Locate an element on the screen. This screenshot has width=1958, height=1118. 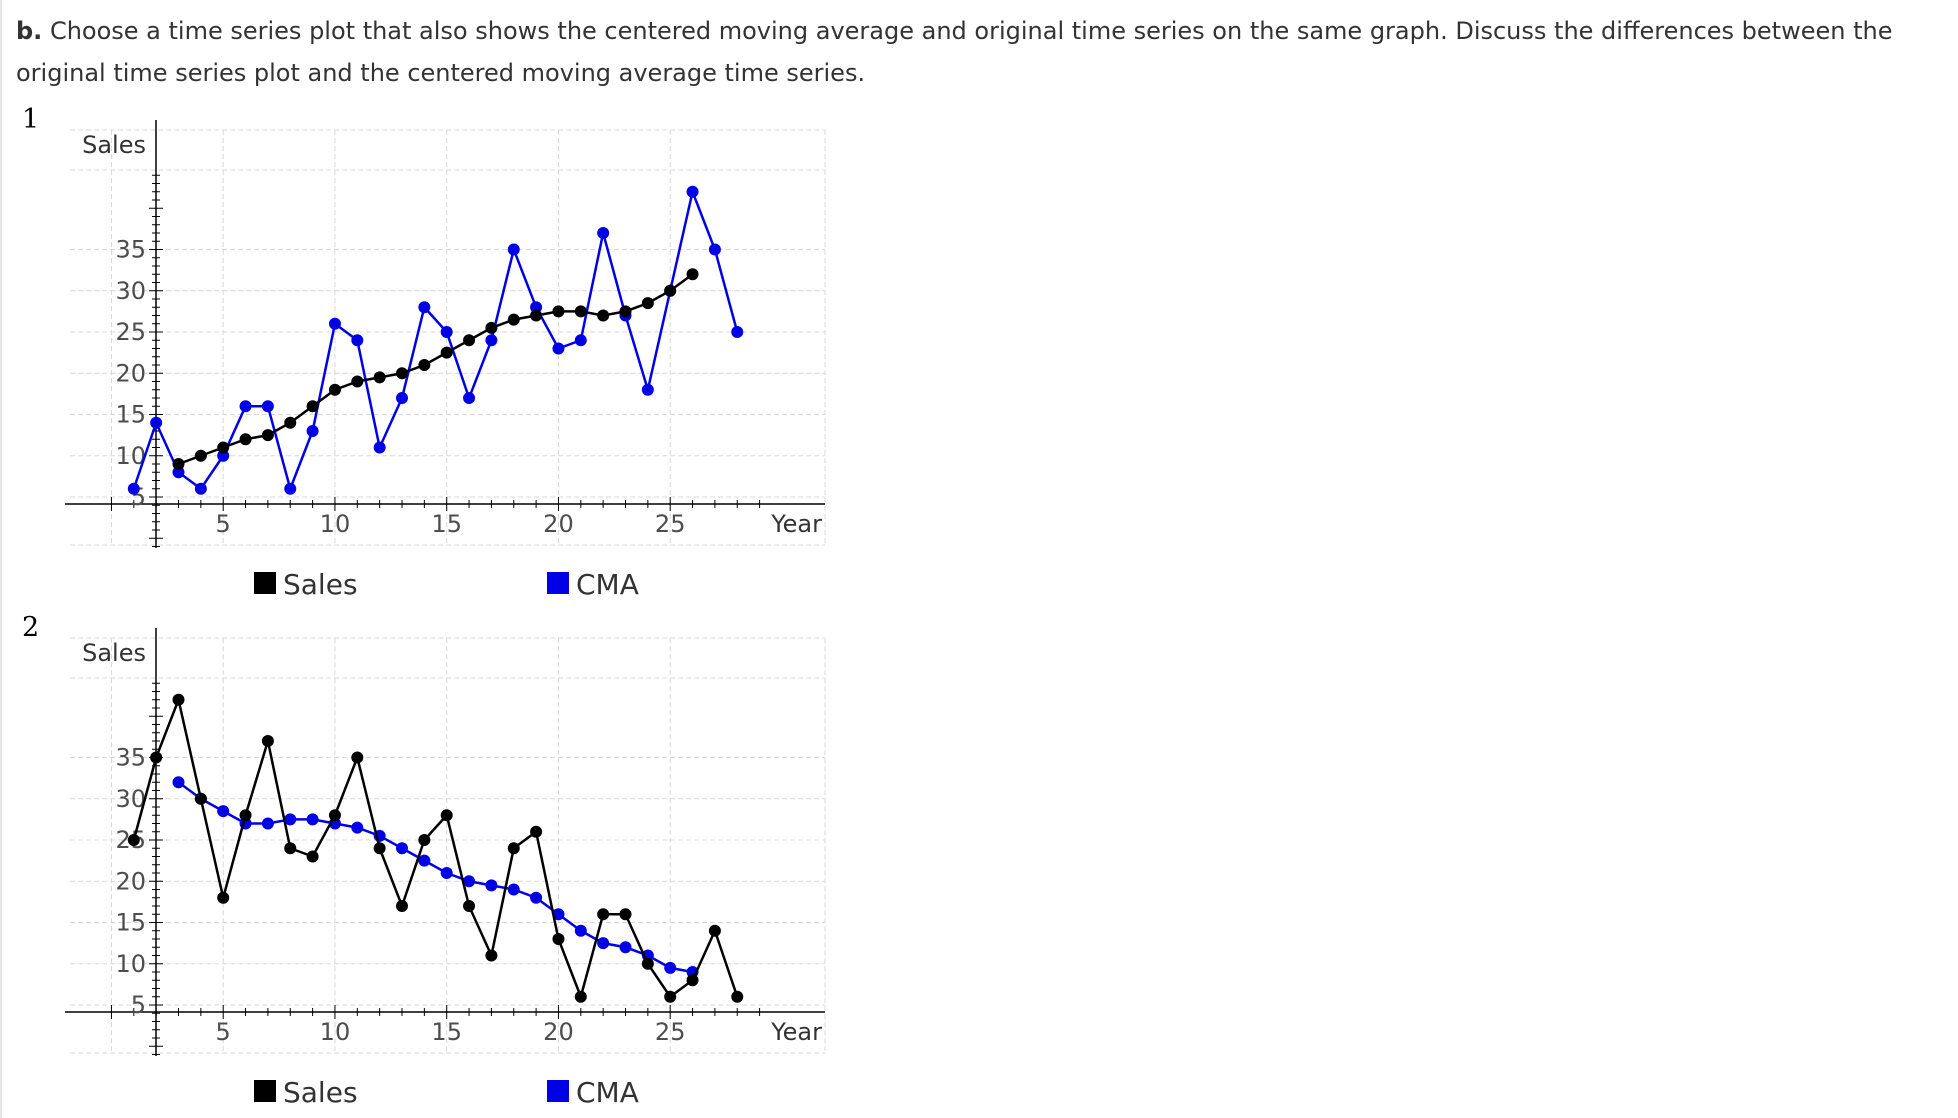
question-part-label: b. is located at coordinates (29, 31).